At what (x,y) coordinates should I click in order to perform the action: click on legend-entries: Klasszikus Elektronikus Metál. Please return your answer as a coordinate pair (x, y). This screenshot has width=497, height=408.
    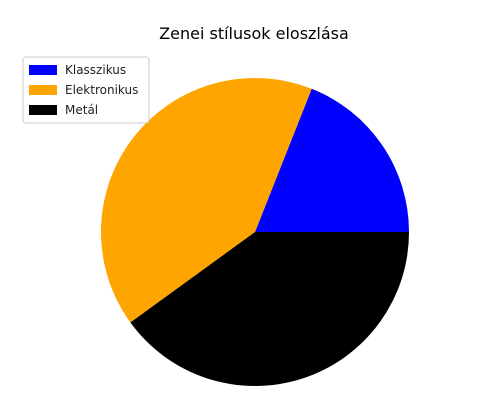
    Looking at the image, I should click on (83, 90).